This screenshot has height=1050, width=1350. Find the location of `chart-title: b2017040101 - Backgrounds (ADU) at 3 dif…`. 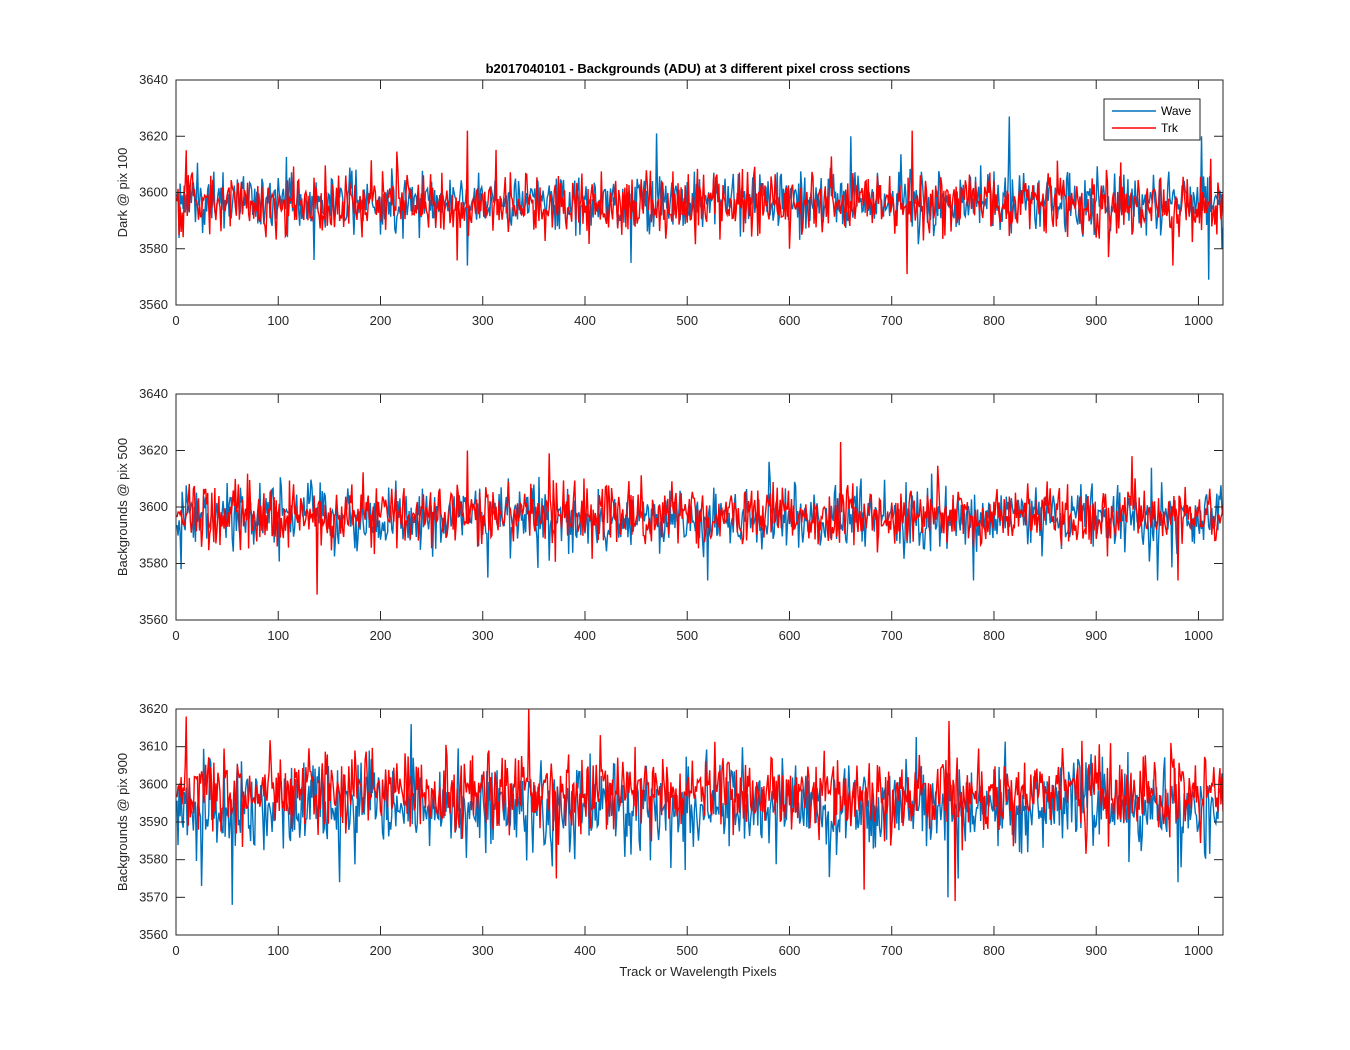

chart-title: b2017040101 - Backgrounds (ADU) at 3 dif… is located at coordinates (698, 68).